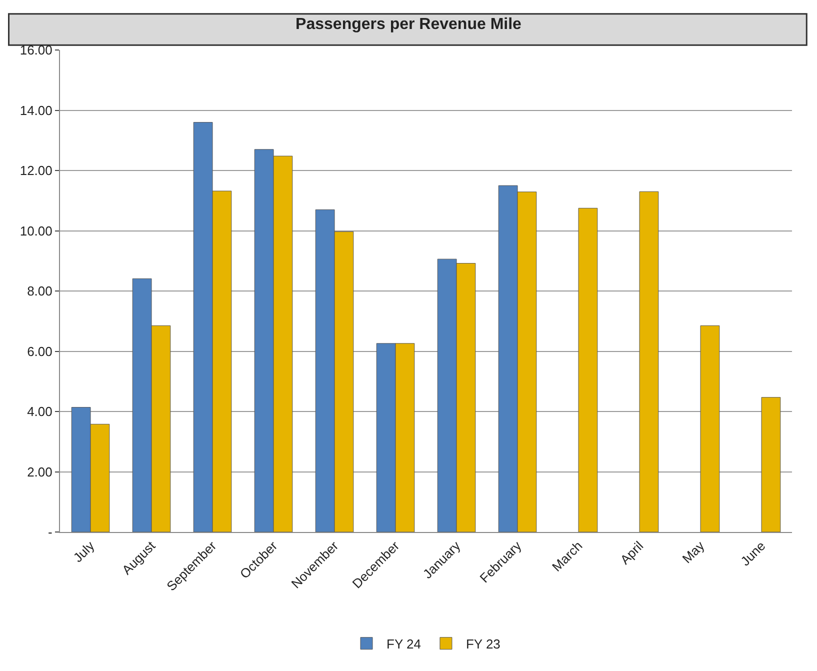 Image resolution: width=817 pixels, height=671 pixels. What do you see at coordinates (39, 412) in the screenshot?
I see `y-tick-label: 4.00` at bounding box center [39, 412].